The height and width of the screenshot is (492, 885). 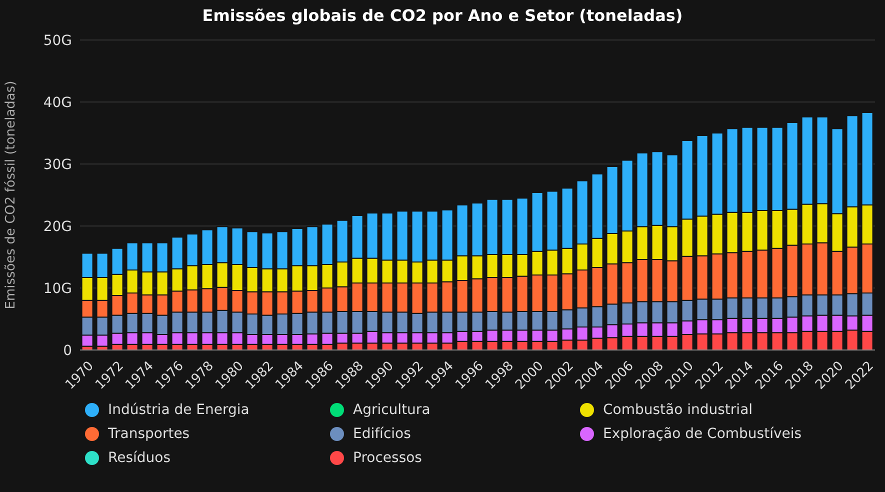 I want to click on legend-label: Combustão industrial, so click(x=677, y=410).